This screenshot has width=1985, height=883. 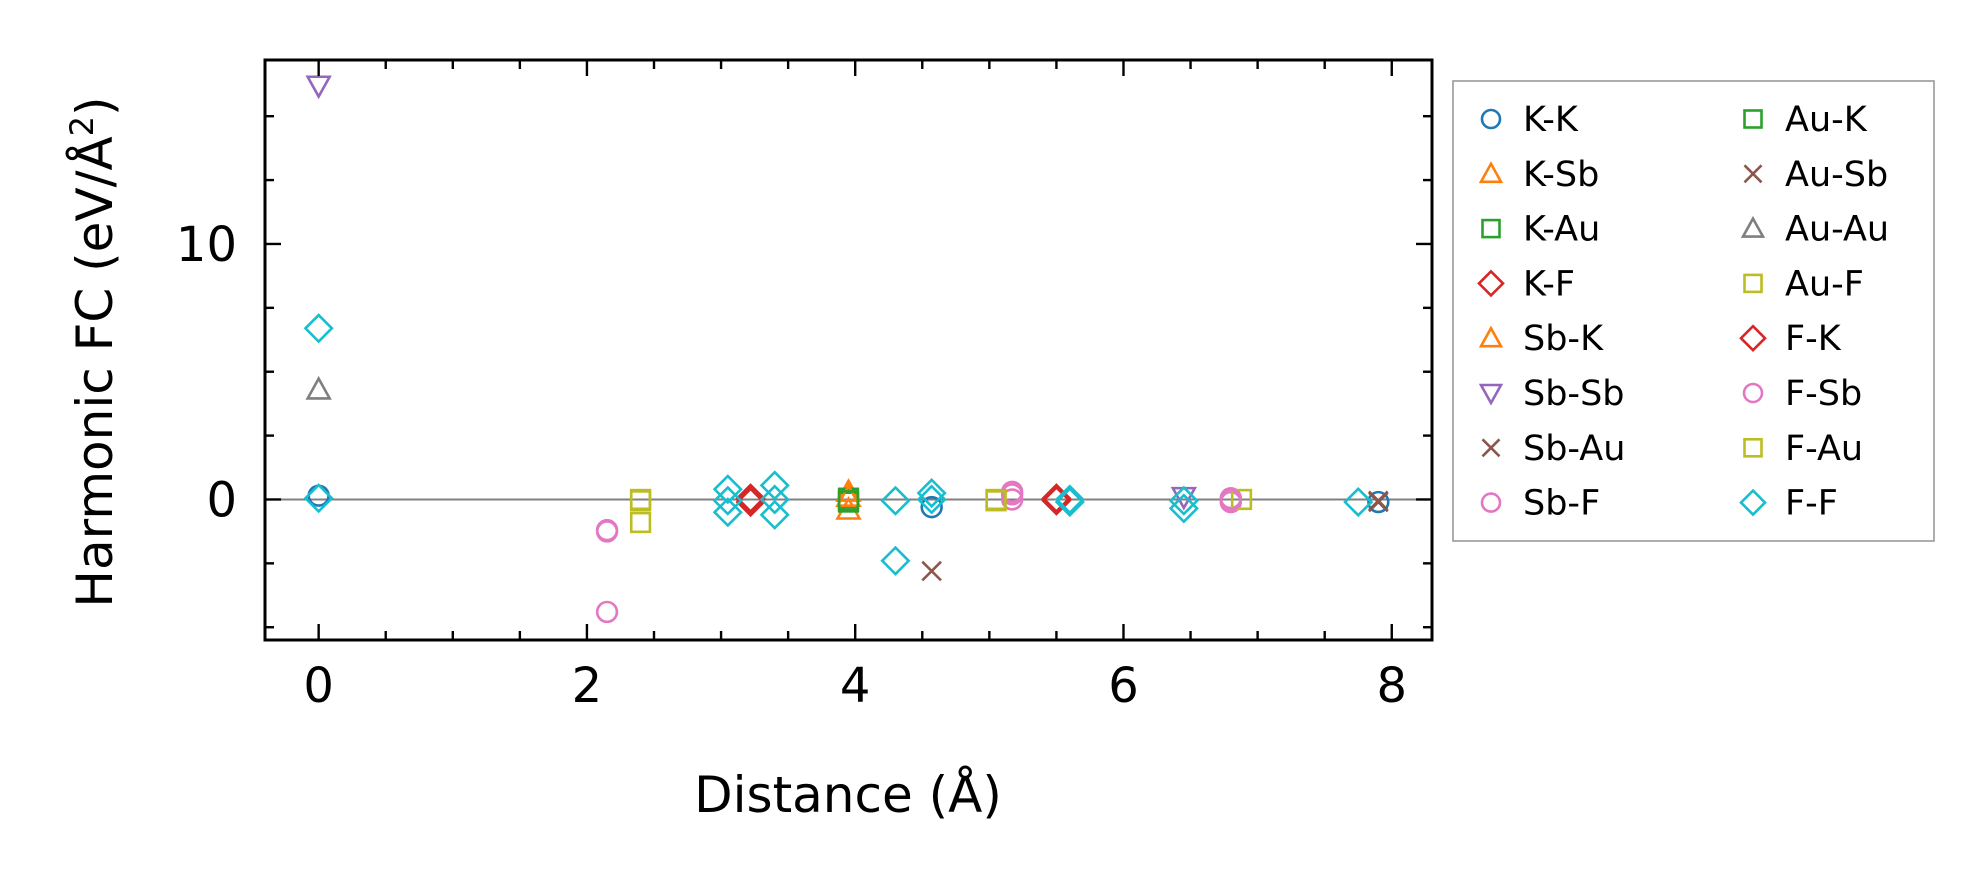 I want to click on legend-item-sb-sb: Sb-Sb, so click(x=1551, y=394).